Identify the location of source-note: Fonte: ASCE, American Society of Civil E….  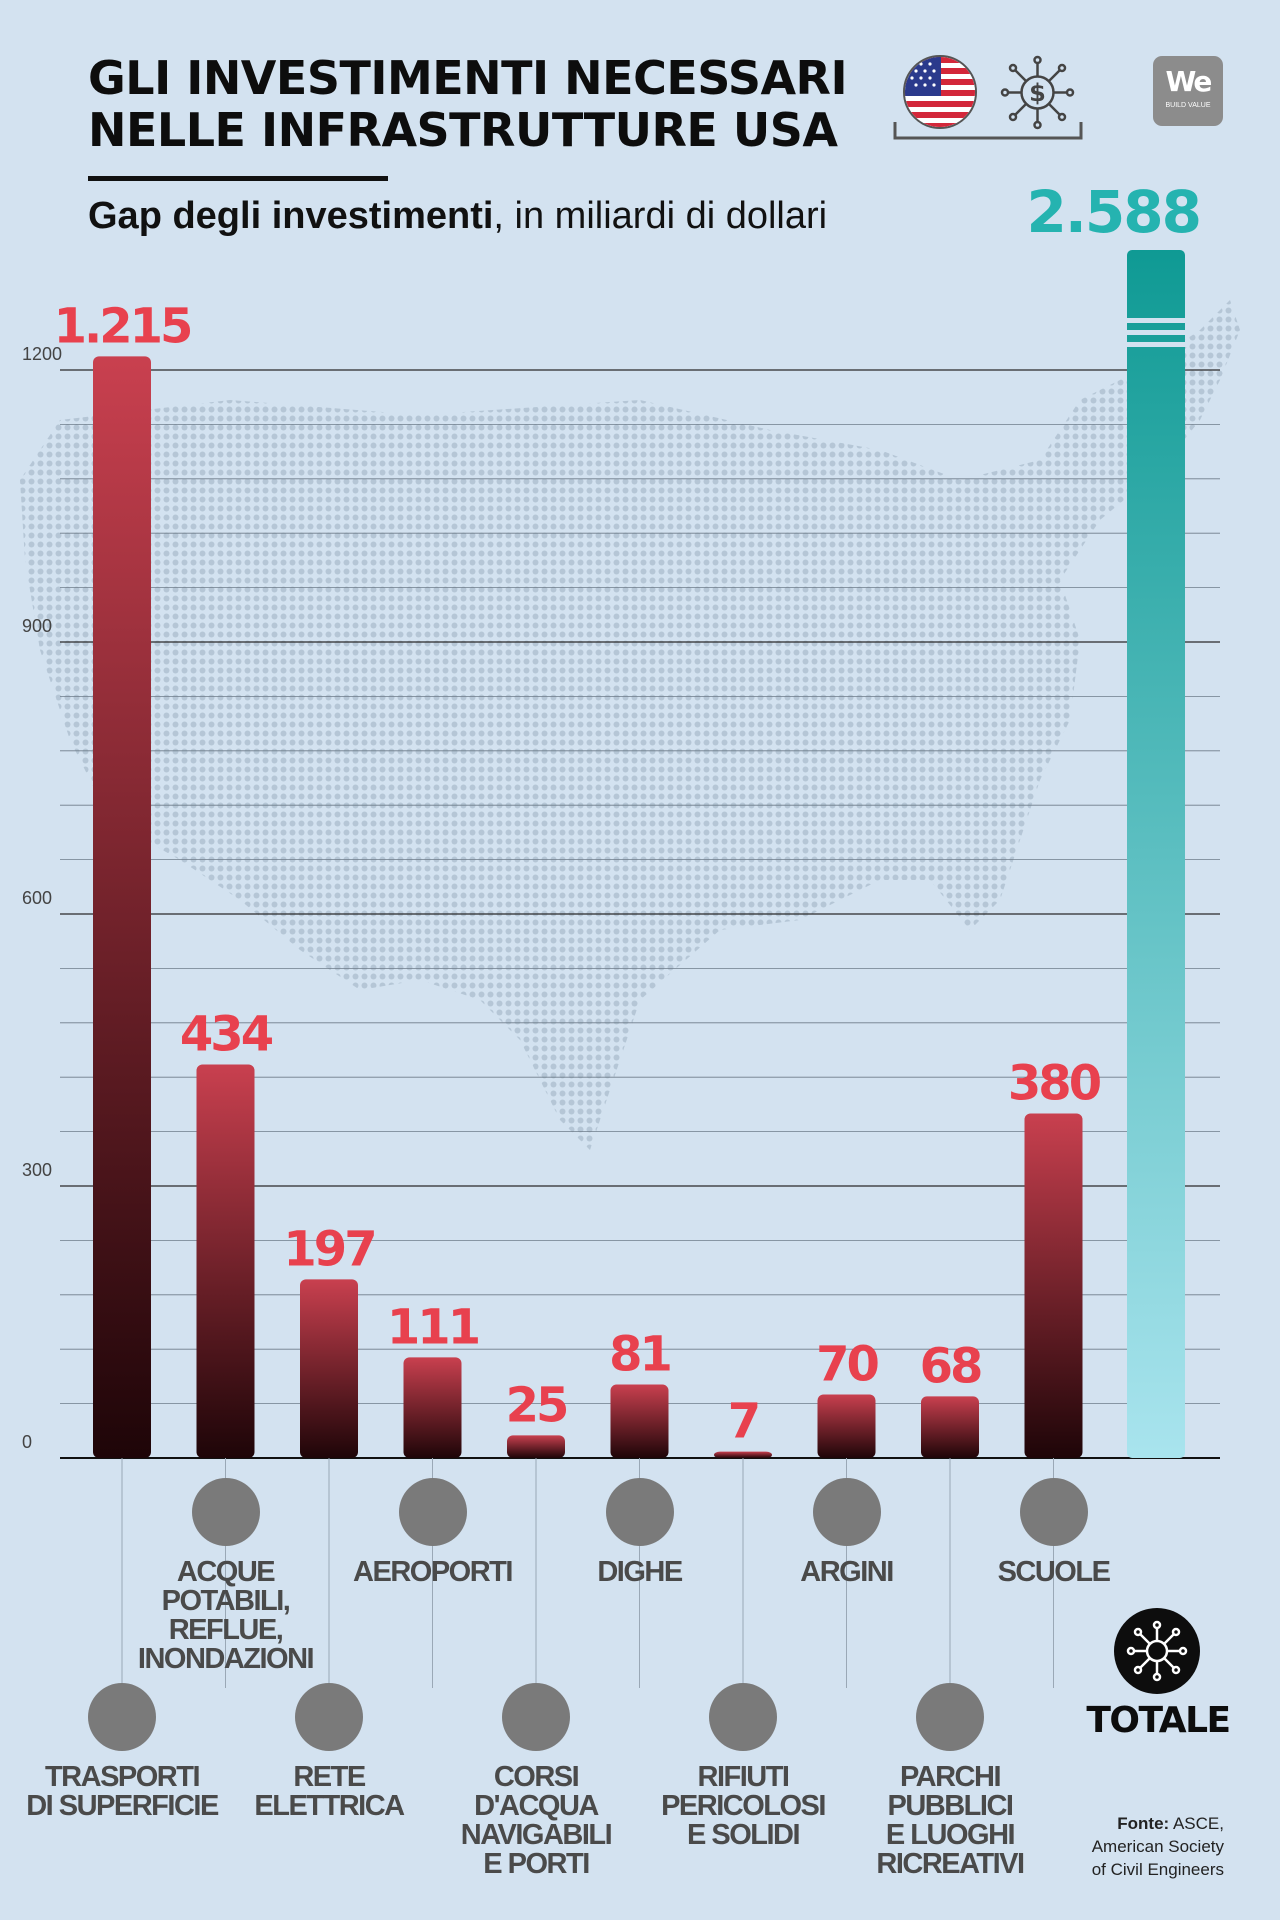
(1142, 1846).